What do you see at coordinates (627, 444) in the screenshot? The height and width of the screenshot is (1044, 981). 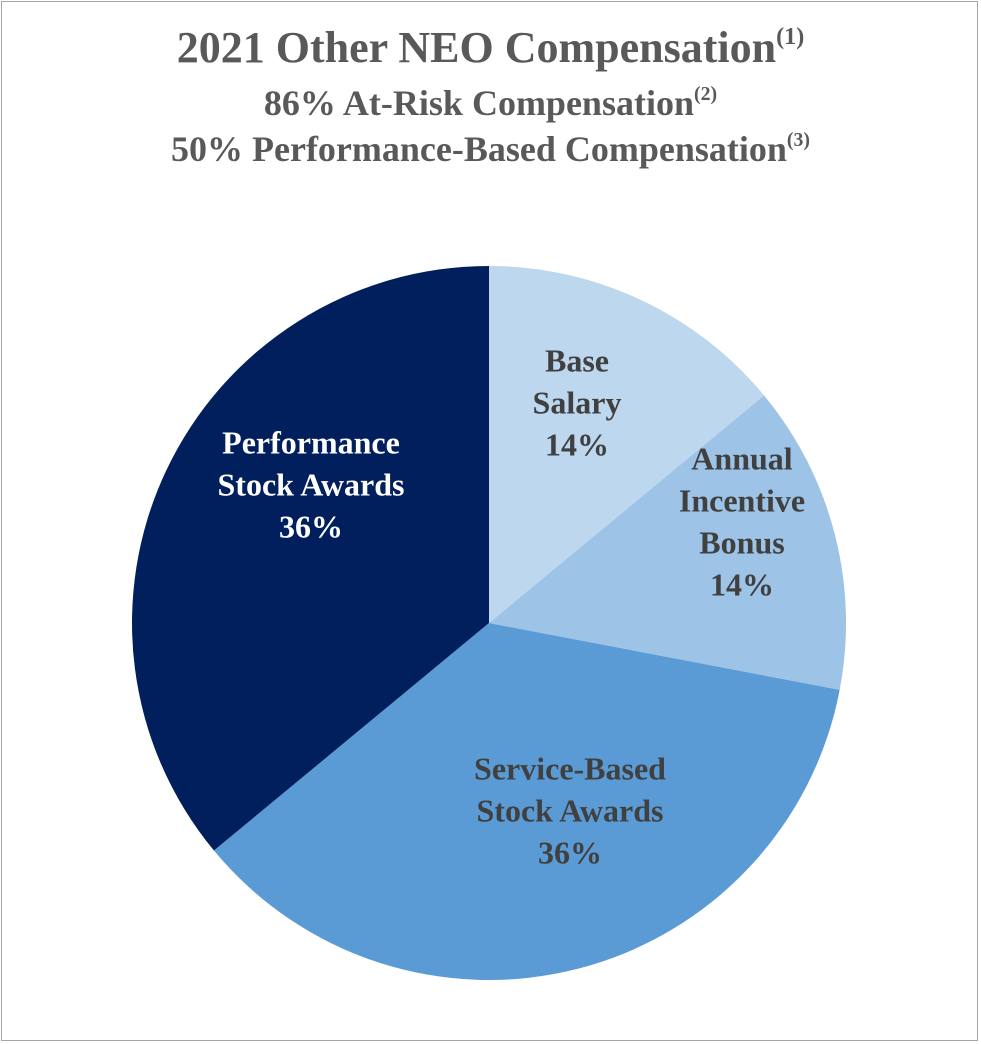 I see `pie-slice-base-salary` at bounding box center [627, 444].